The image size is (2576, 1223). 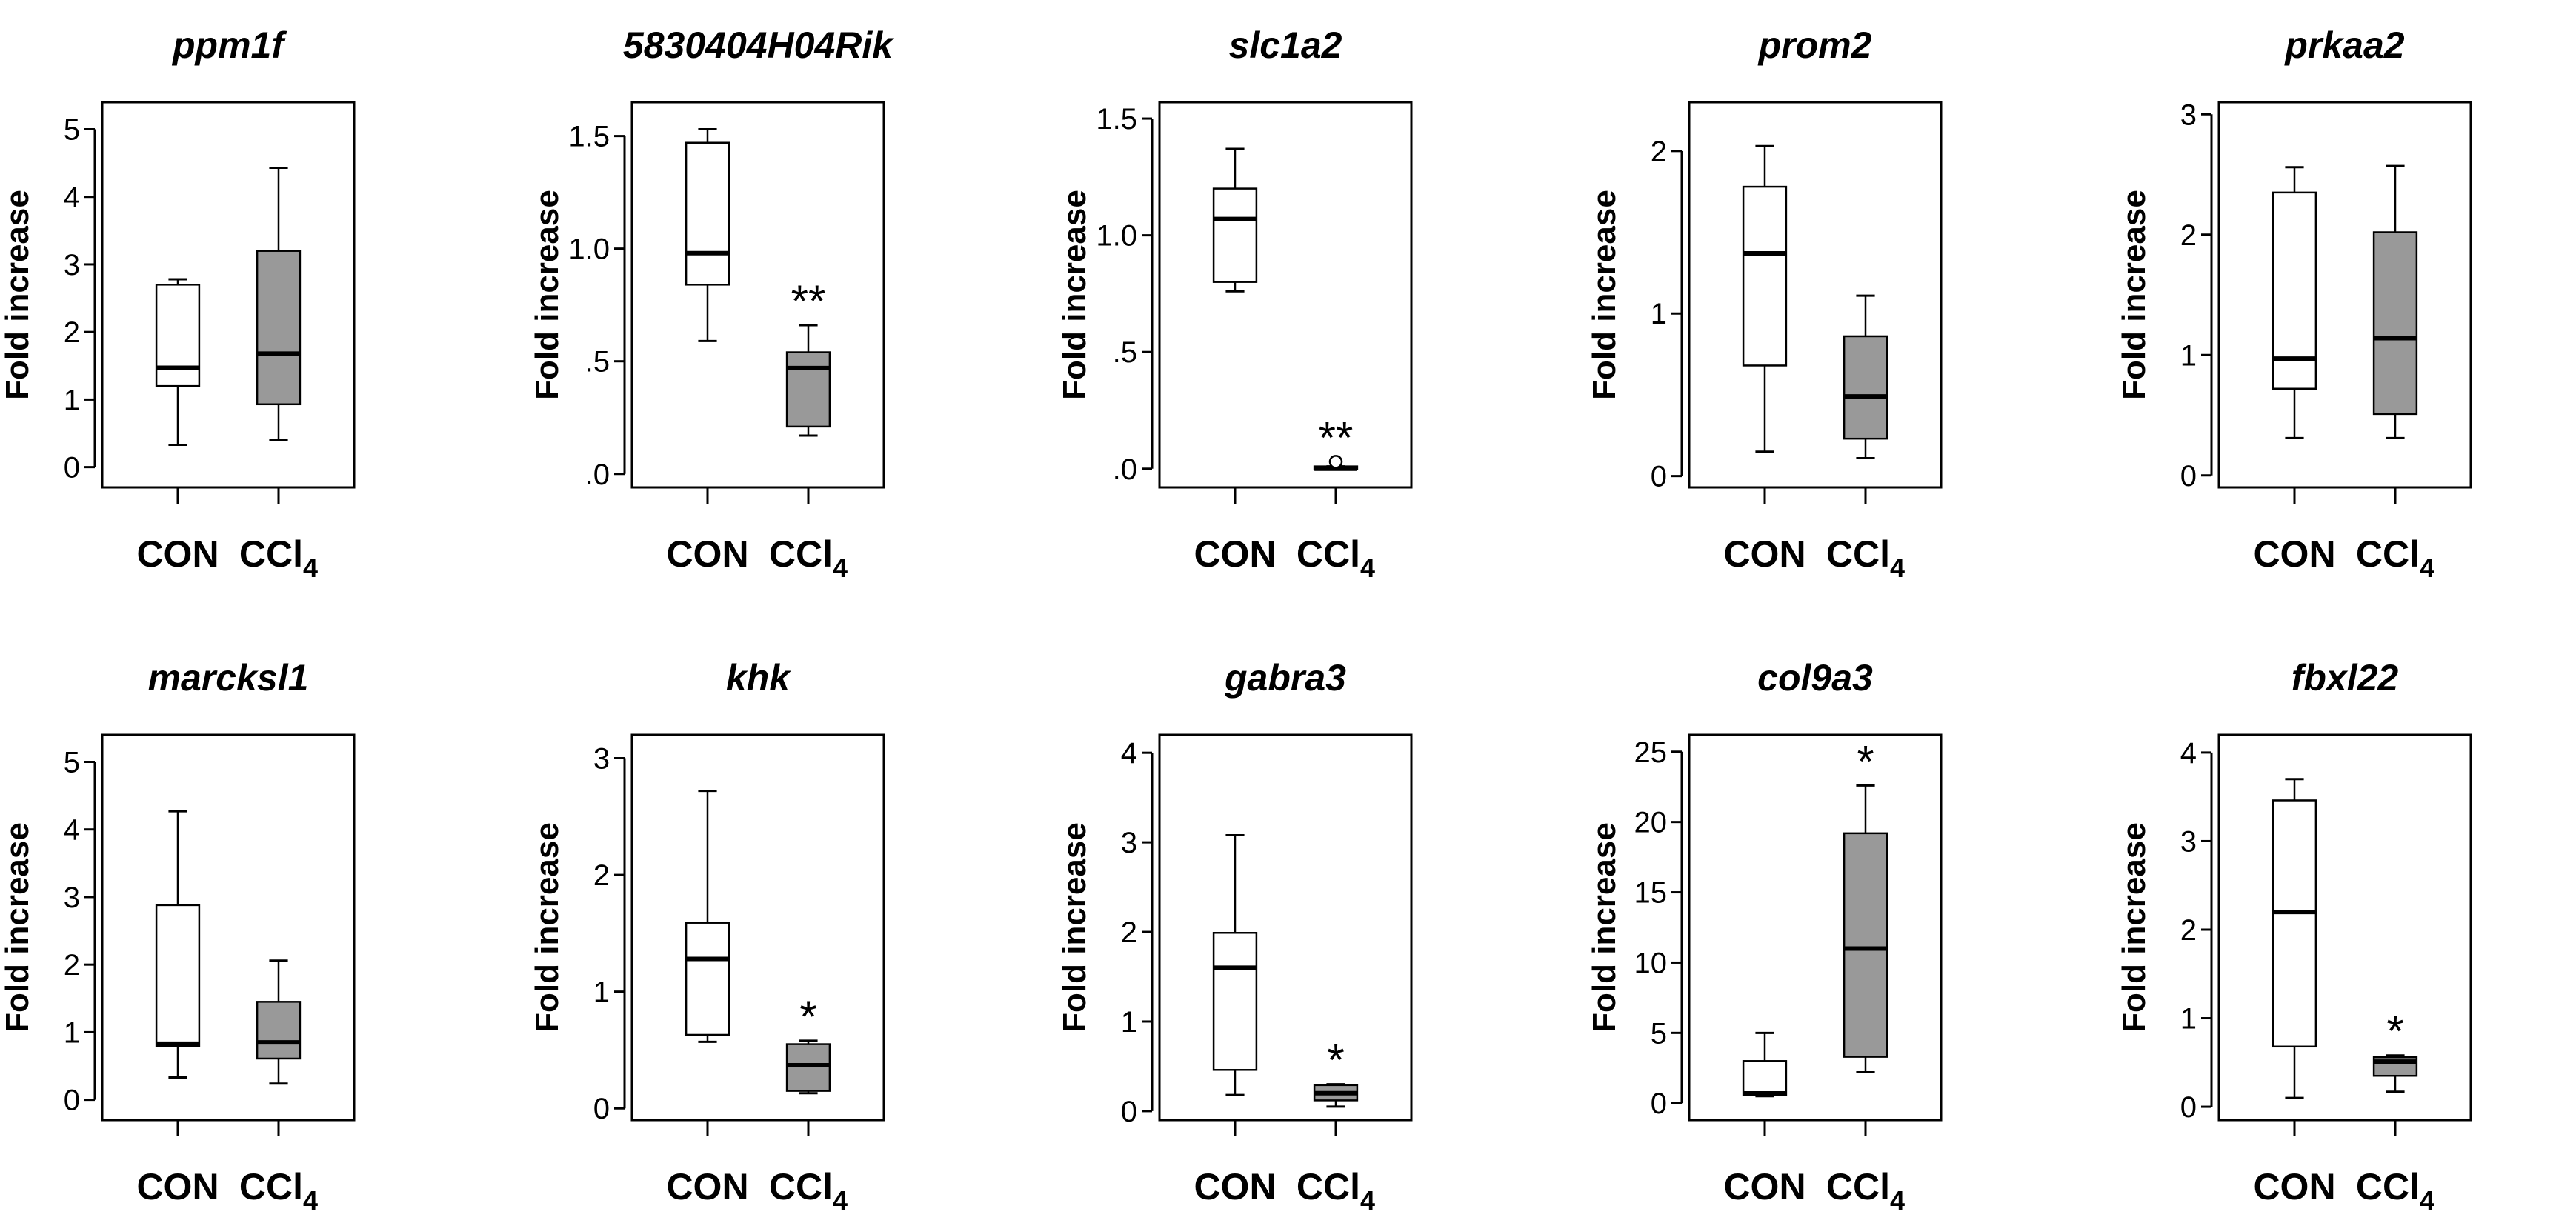 I want to click on chart-title: slc1a2, so click(x=1285, y=45).